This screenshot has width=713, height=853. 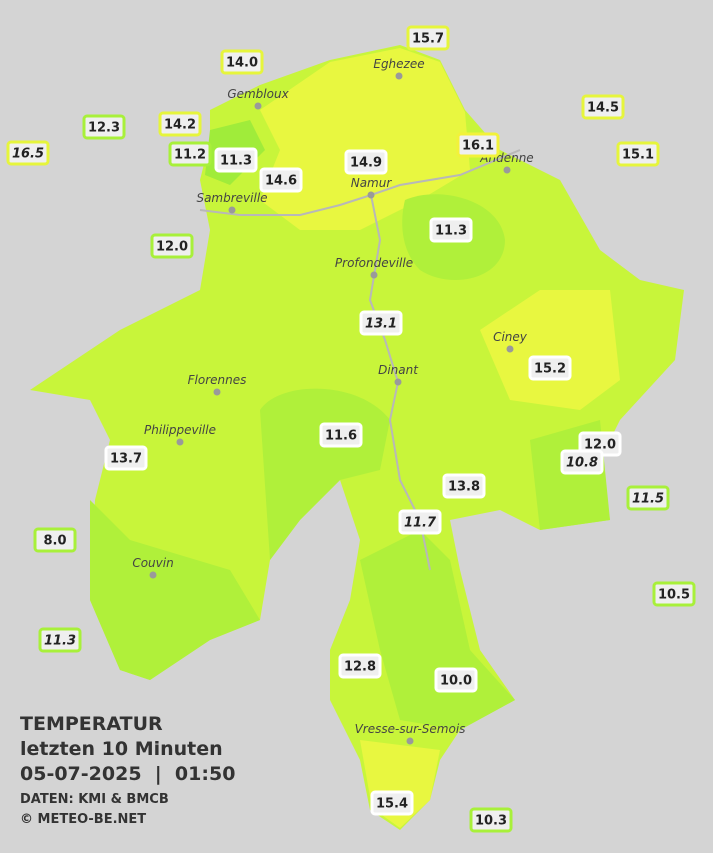 I want to click on station-value: 10.0, so click(x=456, y=681).